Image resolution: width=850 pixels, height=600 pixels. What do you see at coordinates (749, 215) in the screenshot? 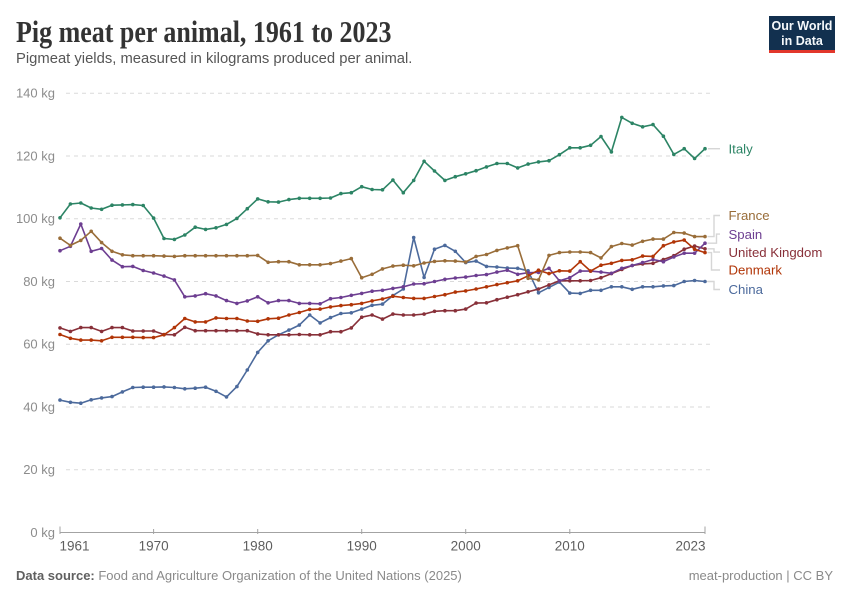
I see `svg-text: France` at bounding box center [749, 215].